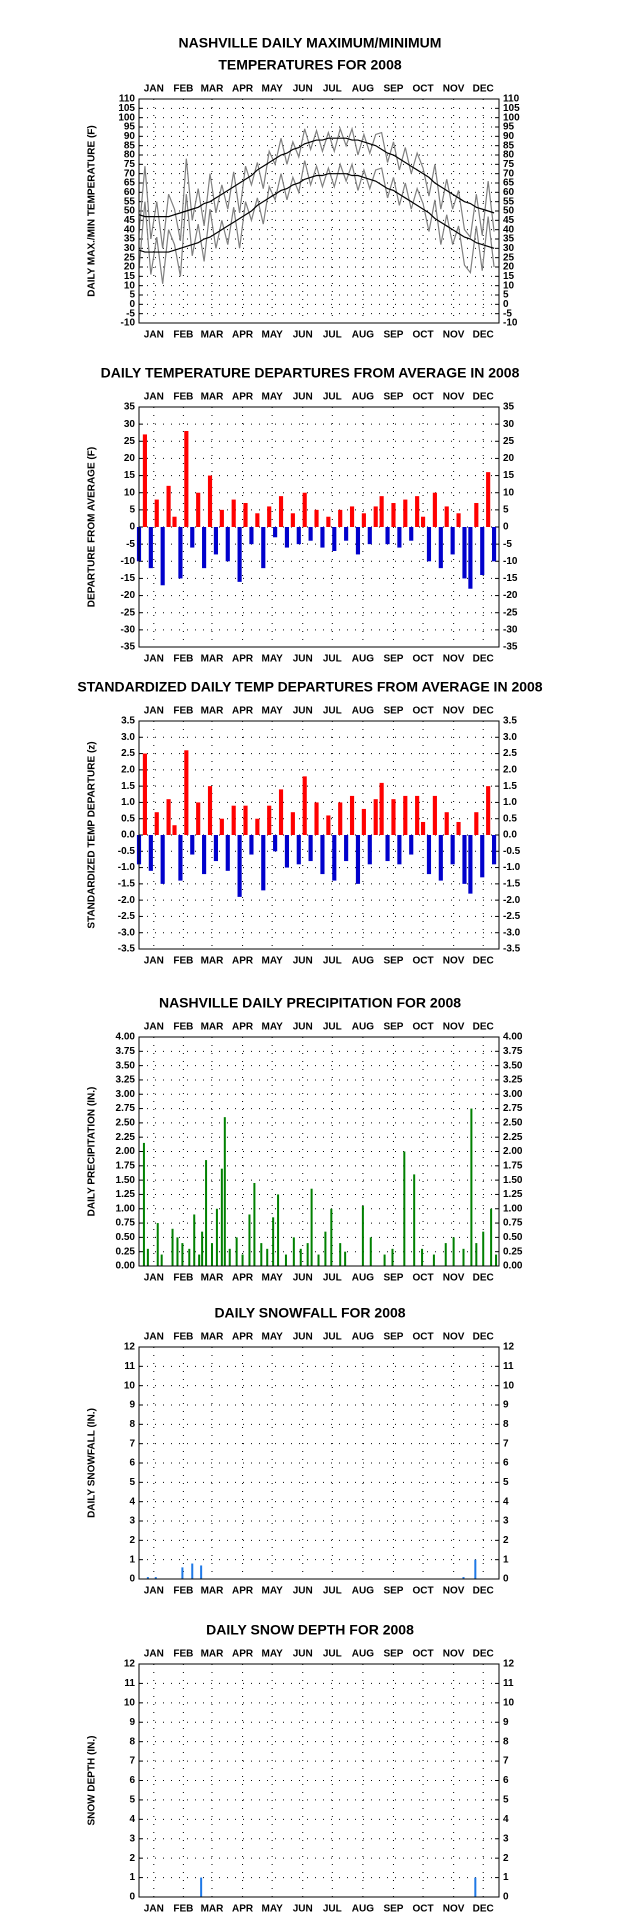  I want to click on y2-tick-label: -2.0, so click(512, 900).